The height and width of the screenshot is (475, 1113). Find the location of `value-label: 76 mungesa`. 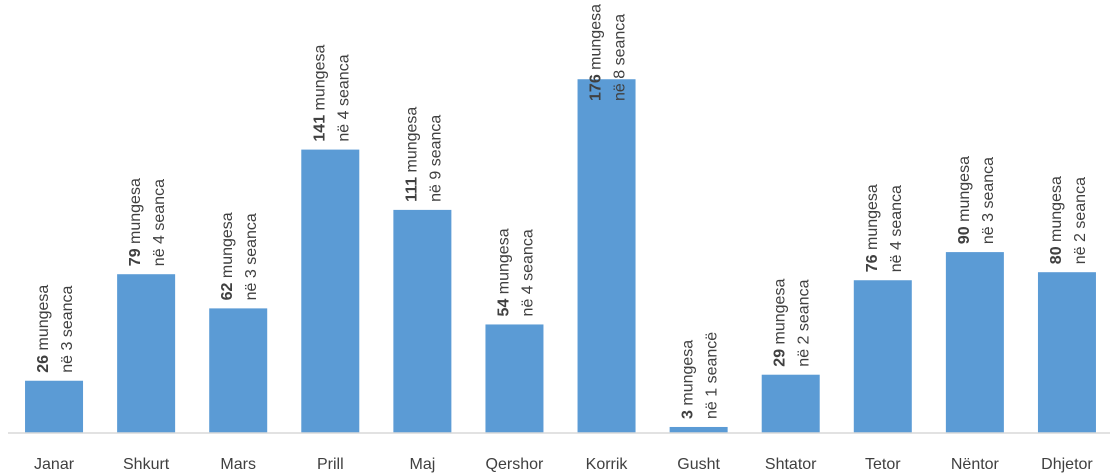

value-label: 76 mungesa is located at coordinates (872, 228).